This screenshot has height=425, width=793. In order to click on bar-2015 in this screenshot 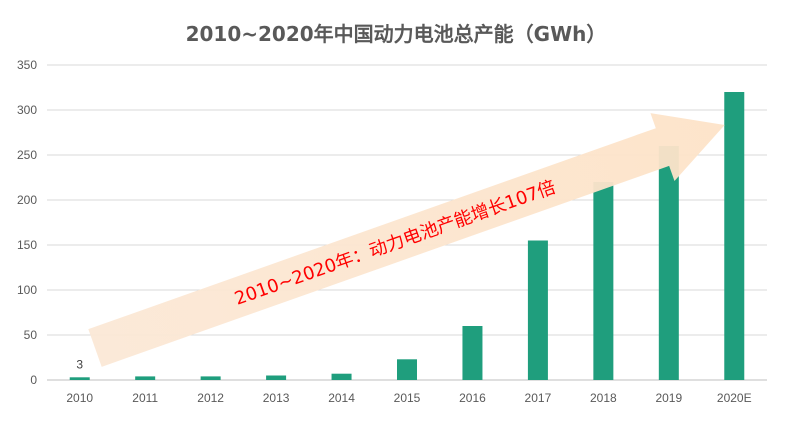, I will do `click(407, 369)`.